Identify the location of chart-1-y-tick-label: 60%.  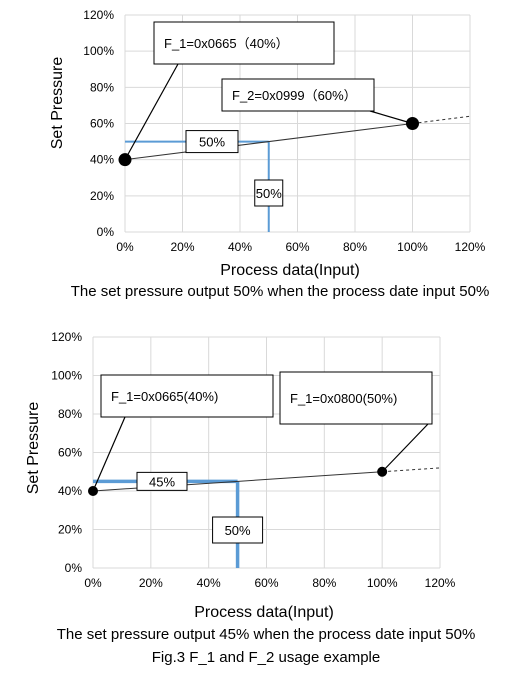
(102, 124).